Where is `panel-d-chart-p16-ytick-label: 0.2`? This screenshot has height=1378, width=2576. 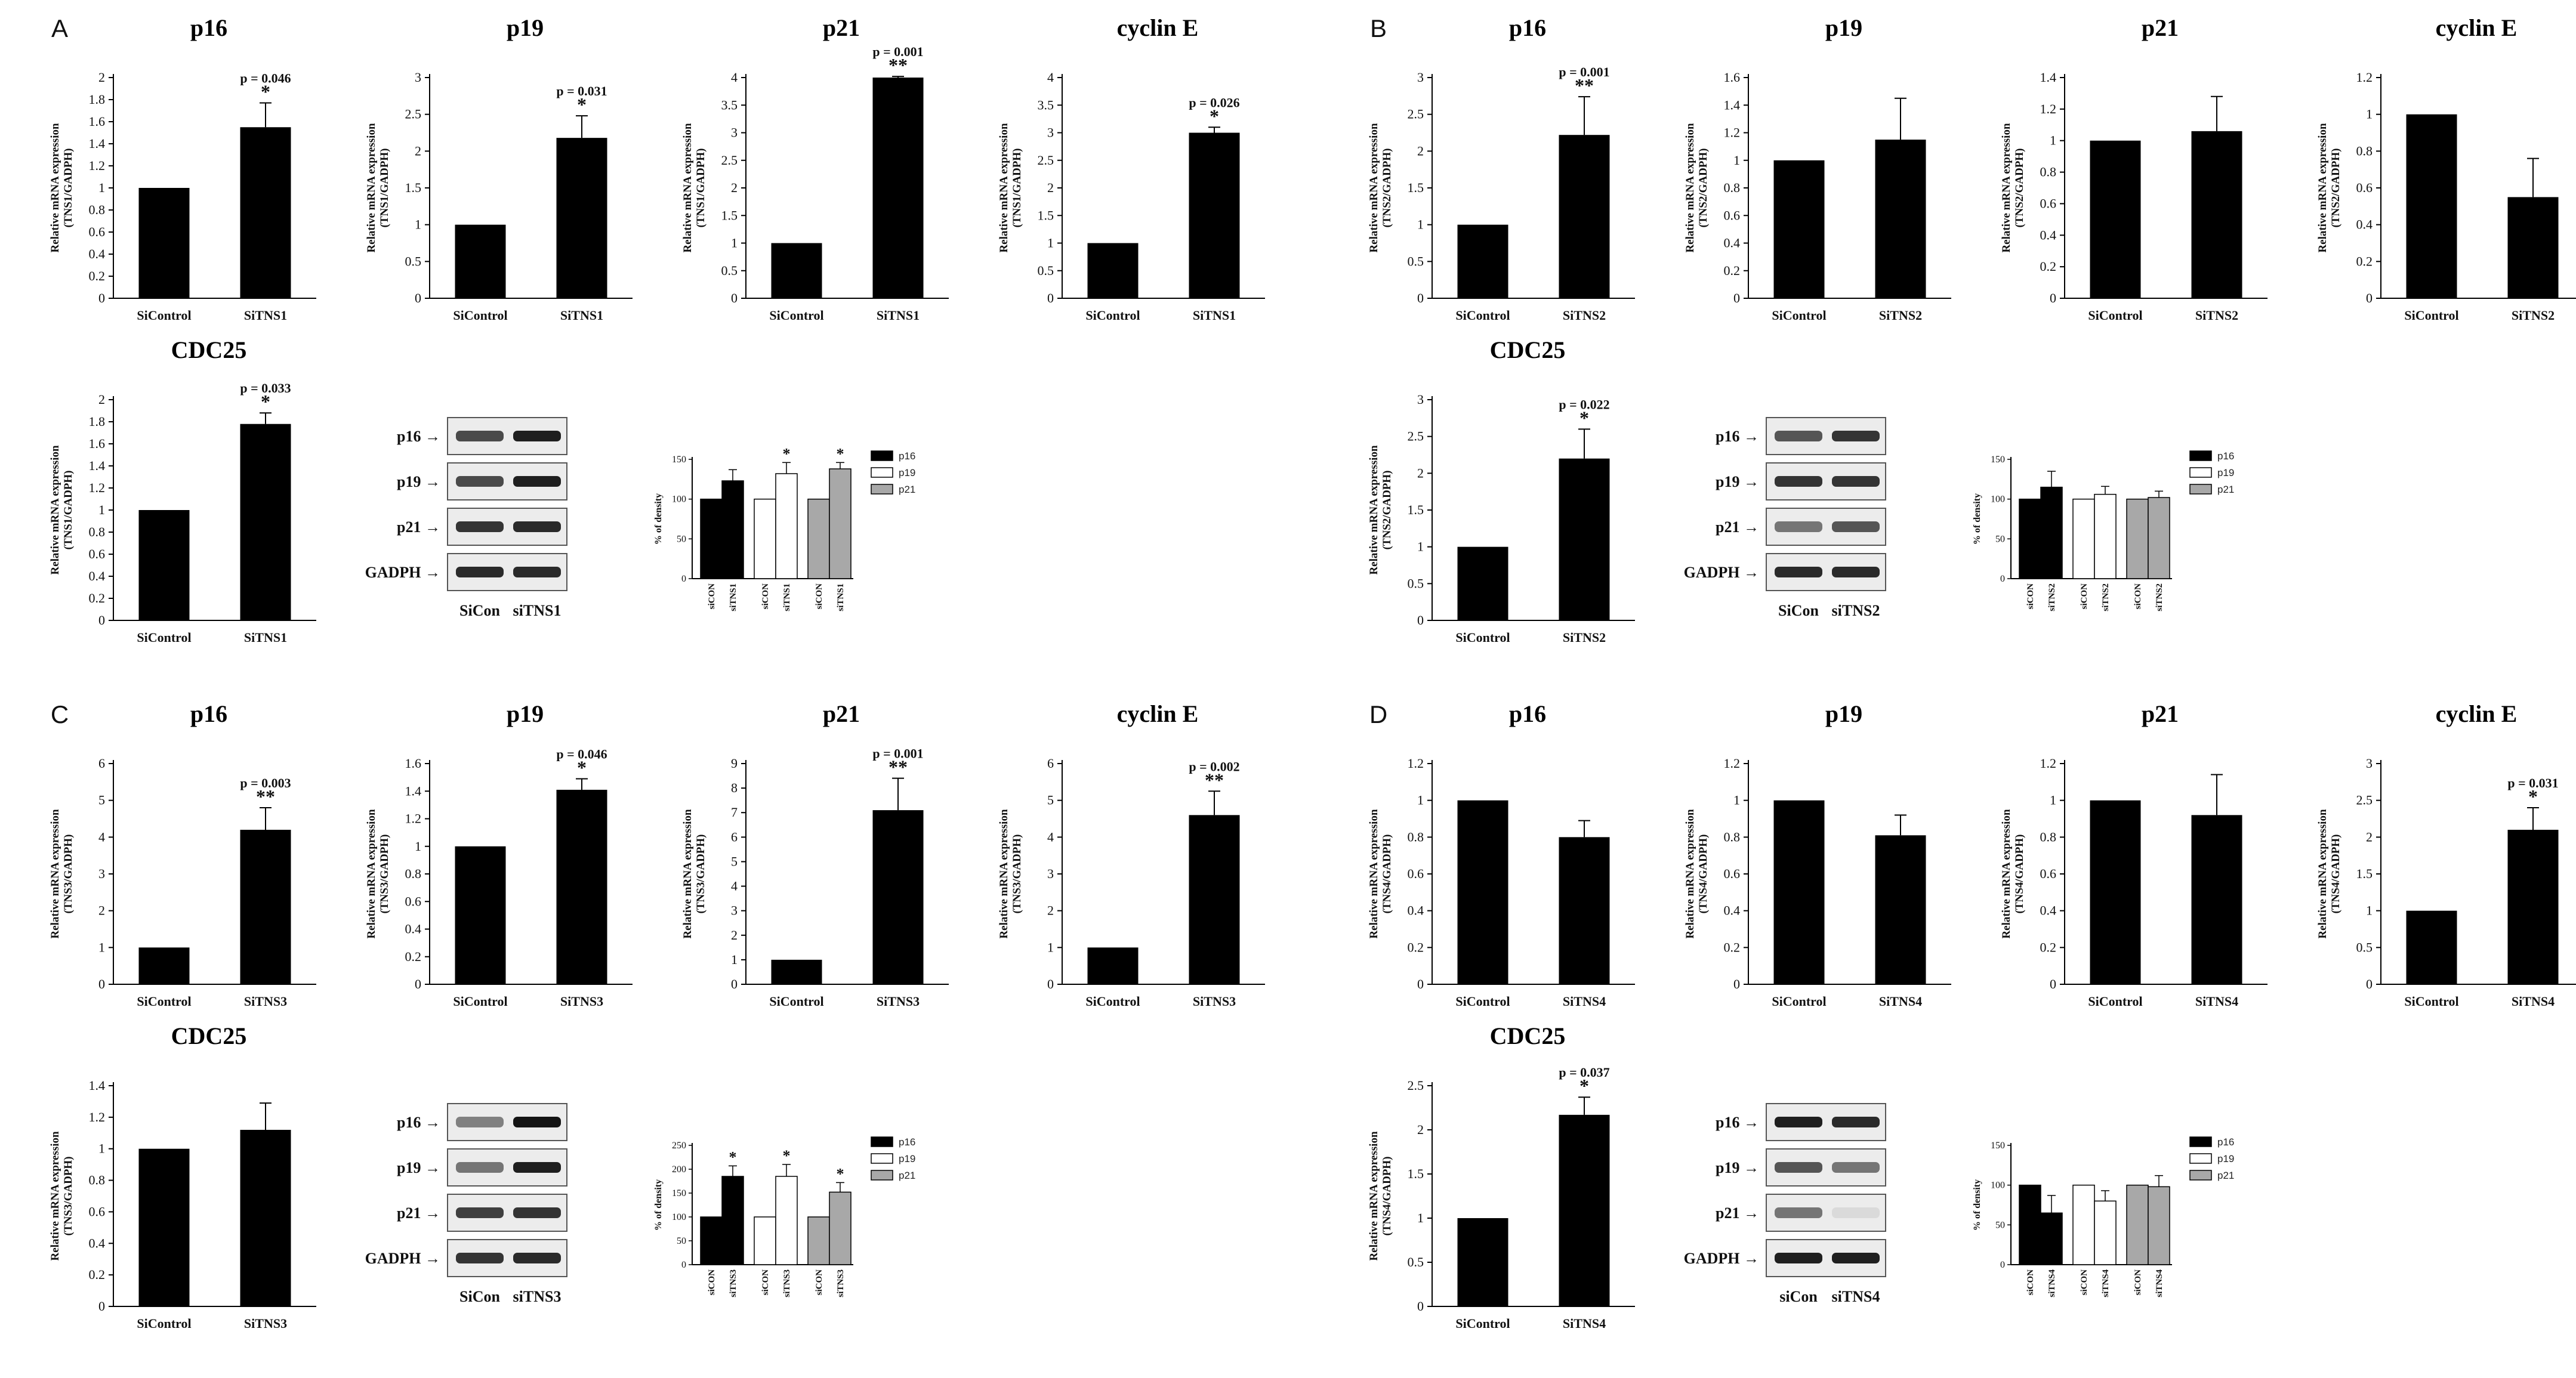
panel-d-chart-p16-ytick-label: 0.2 is located at coordinates (1416, 947).